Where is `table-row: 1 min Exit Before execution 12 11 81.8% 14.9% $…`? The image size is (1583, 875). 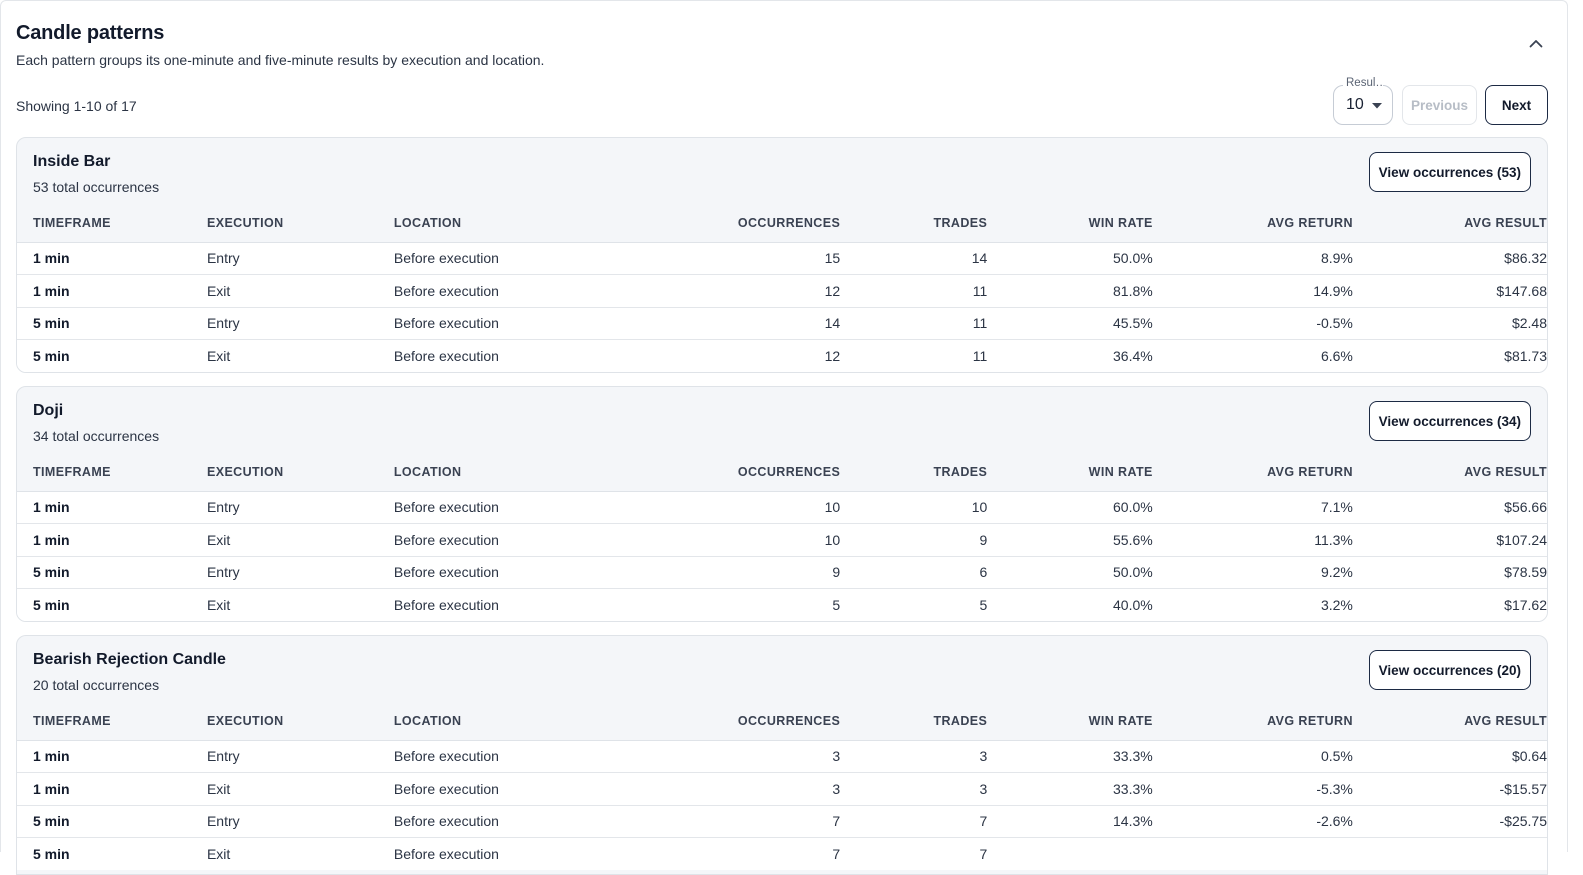
table-row: 1 min Exit Before execution 12 11 81.8% 14.9% $… is located at coordinates (782, 291).